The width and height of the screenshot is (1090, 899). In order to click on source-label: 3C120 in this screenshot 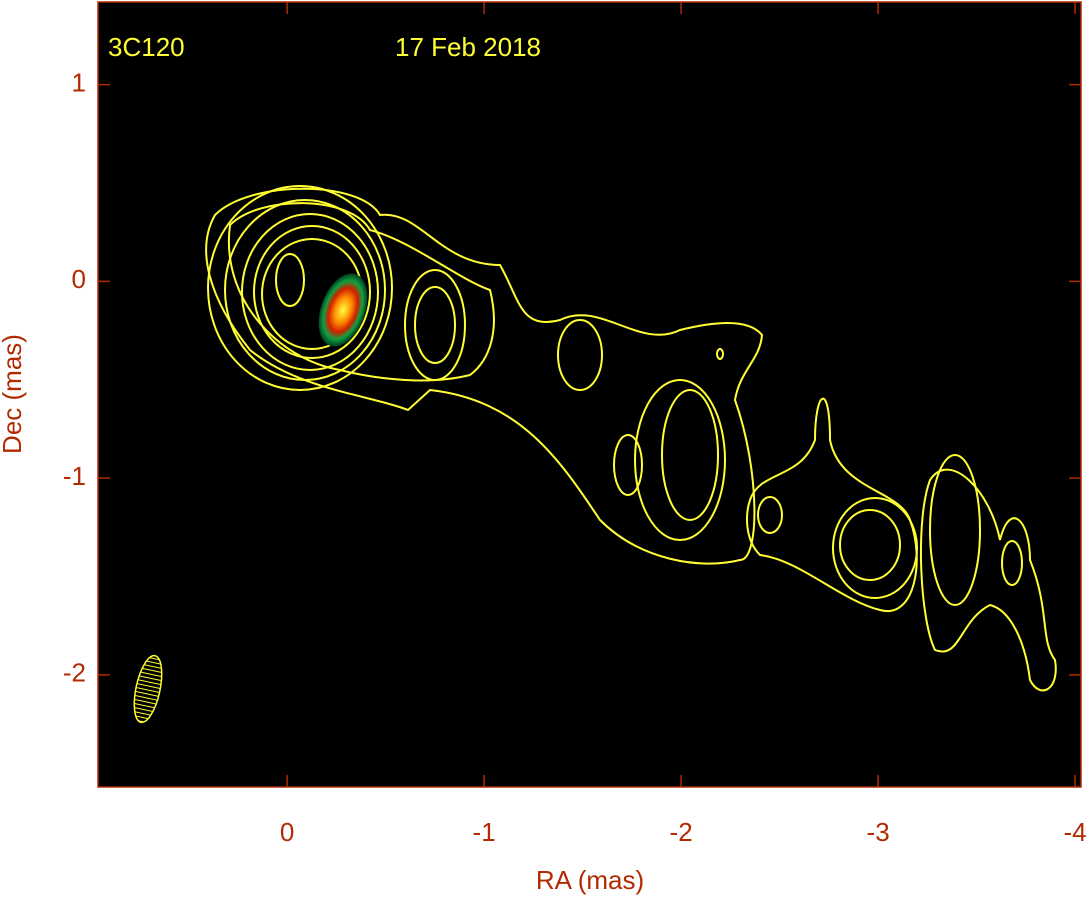, I will do `click(146, 47)`.